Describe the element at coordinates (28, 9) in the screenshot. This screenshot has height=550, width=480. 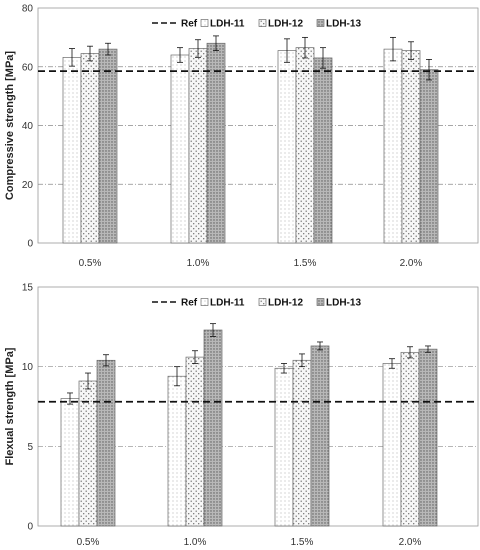
I see `y-tick-label: 80` at that location.